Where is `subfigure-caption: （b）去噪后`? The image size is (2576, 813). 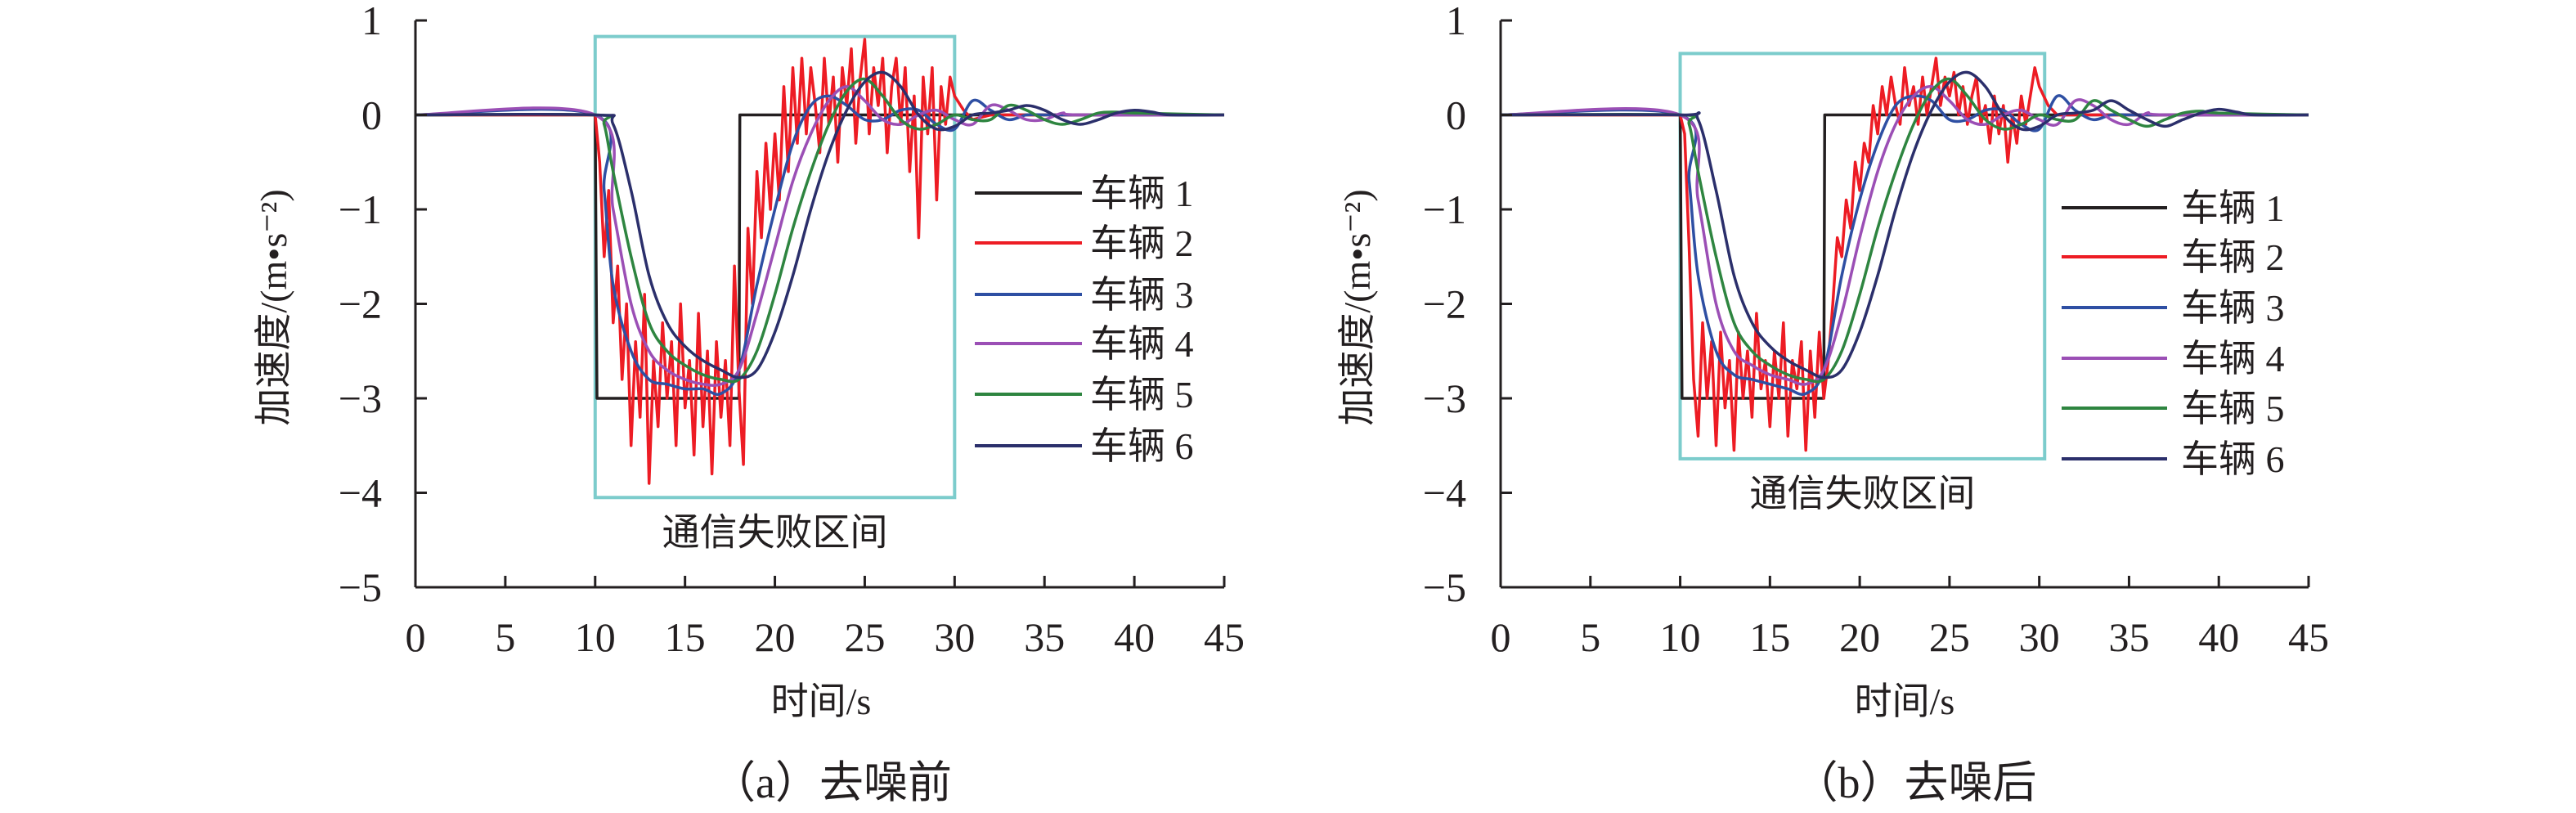 subfigure-caption: （b）去噪后 is located at coordinates (1916, 782).